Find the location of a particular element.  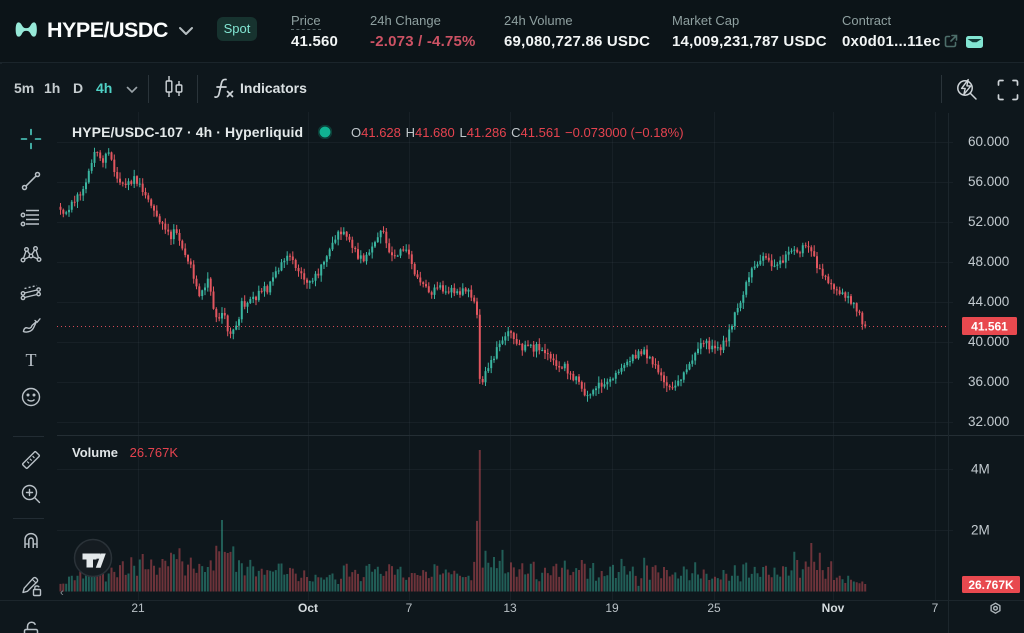

svg-text: 2M is located at coordinates (980, 530).